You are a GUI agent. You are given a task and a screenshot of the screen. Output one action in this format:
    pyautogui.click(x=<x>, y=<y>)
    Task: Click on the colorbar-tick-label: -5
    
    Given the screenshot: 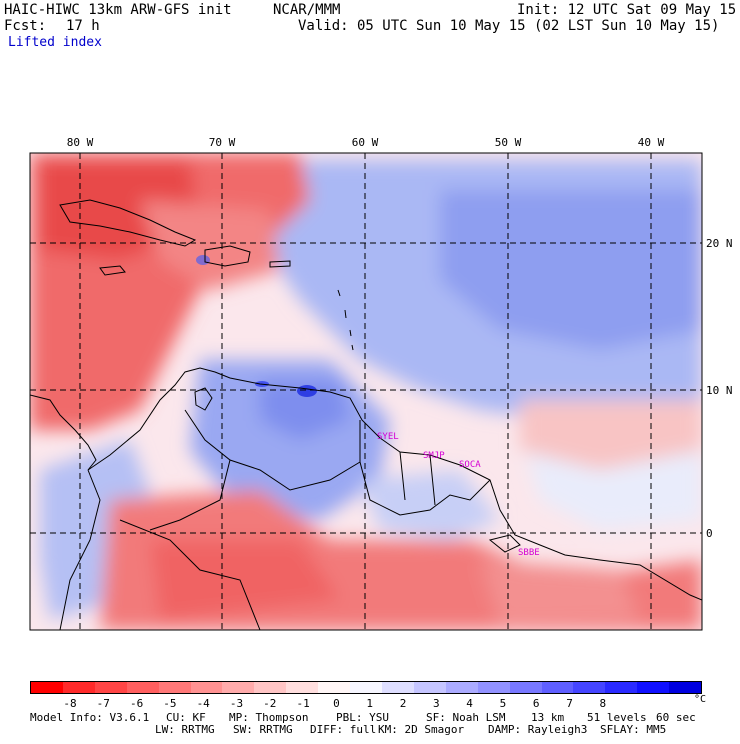 What is the action you would take?
    pyautogui.click(x=170, y=703)
    